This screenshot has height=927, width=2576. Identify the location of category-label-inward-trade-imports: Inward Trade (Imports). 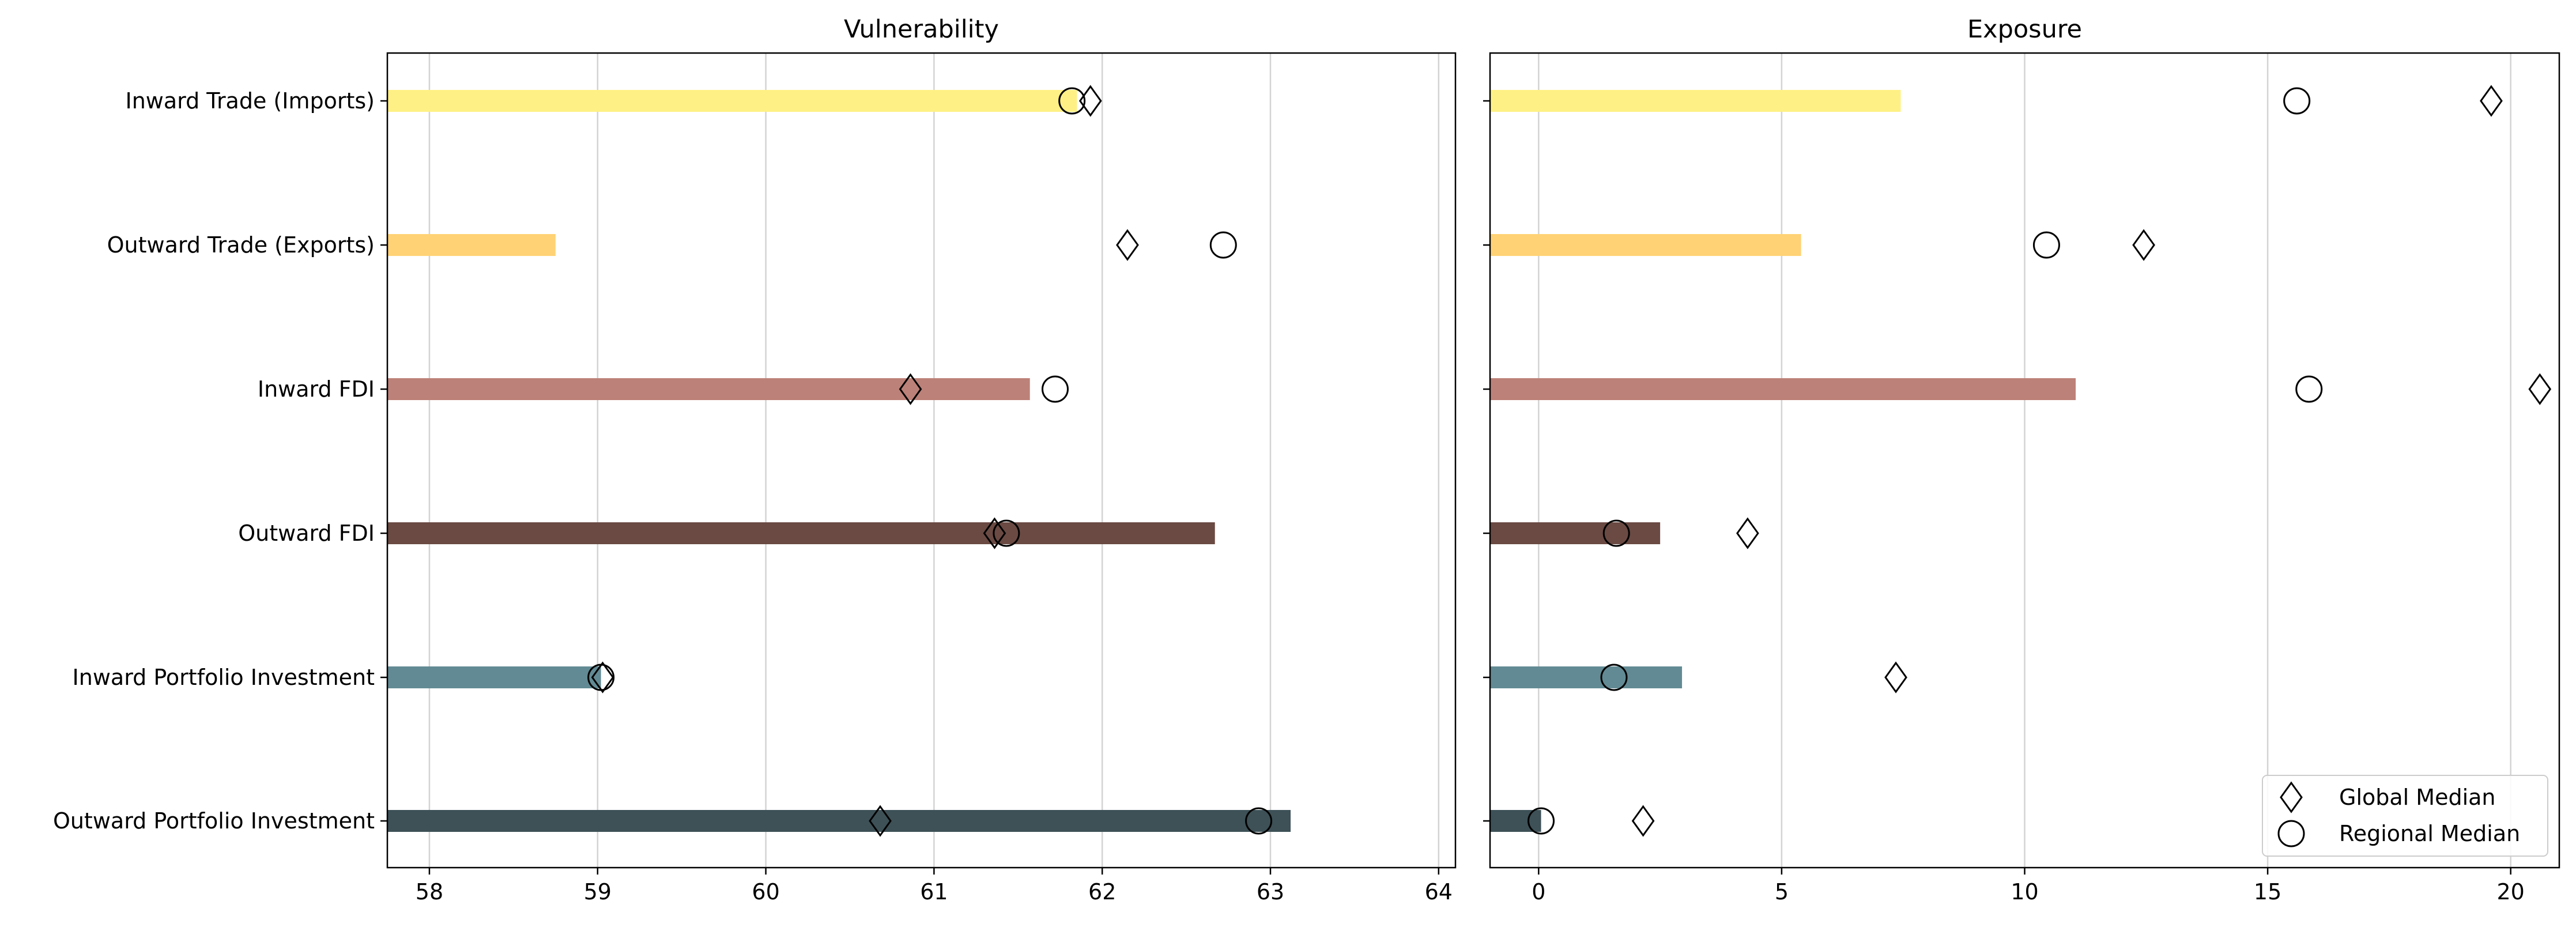
(250, 101).